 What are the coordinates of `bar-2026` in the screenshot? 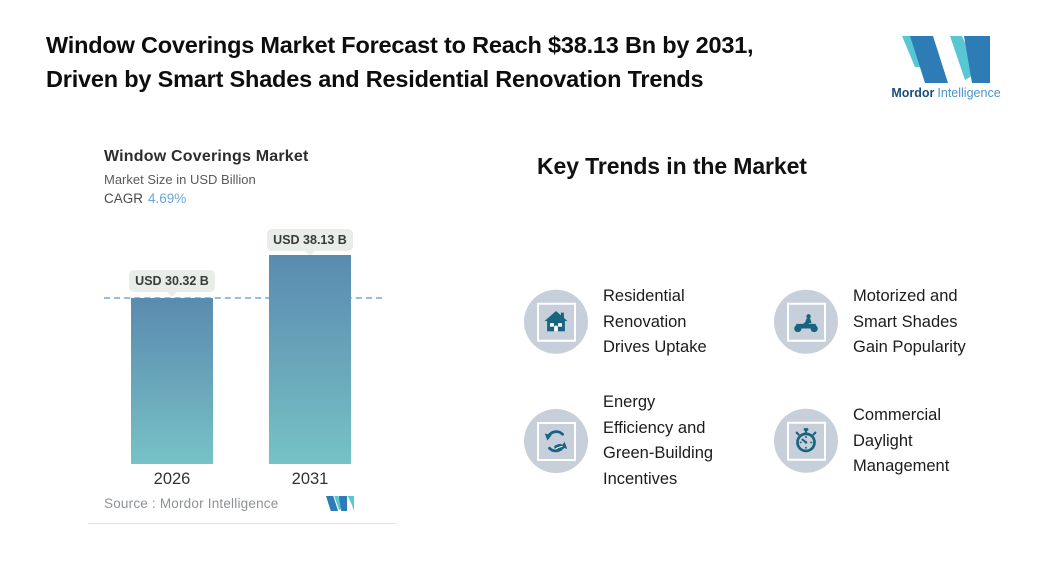 It's located at (172, 381).